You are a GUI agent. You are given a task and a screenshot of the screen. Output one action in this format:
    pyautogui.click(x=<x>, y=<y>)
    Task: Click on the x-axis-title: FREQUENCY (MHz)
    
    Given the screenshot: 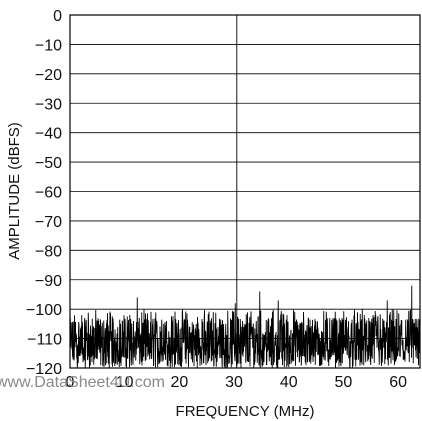 What is the action you would take?
    pyautogui.click(x=245, y=411)
    